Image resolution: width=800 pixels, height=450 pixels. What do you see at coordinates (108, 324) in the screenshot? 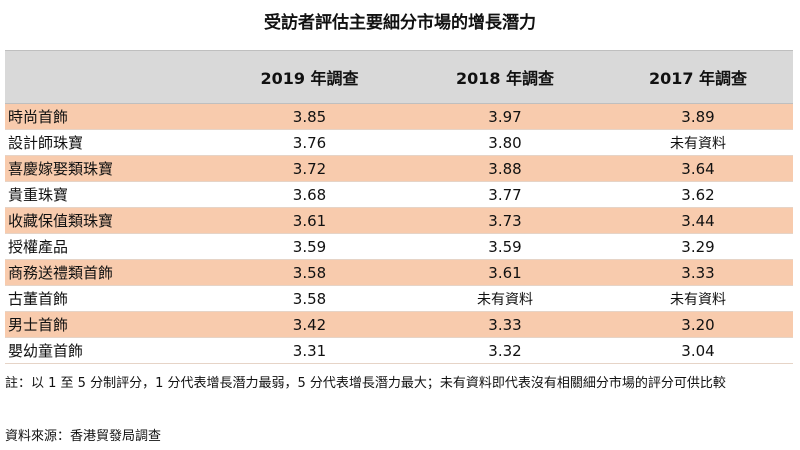
I see `category-cell: 男士首飾` at bounding box center [108, 324].